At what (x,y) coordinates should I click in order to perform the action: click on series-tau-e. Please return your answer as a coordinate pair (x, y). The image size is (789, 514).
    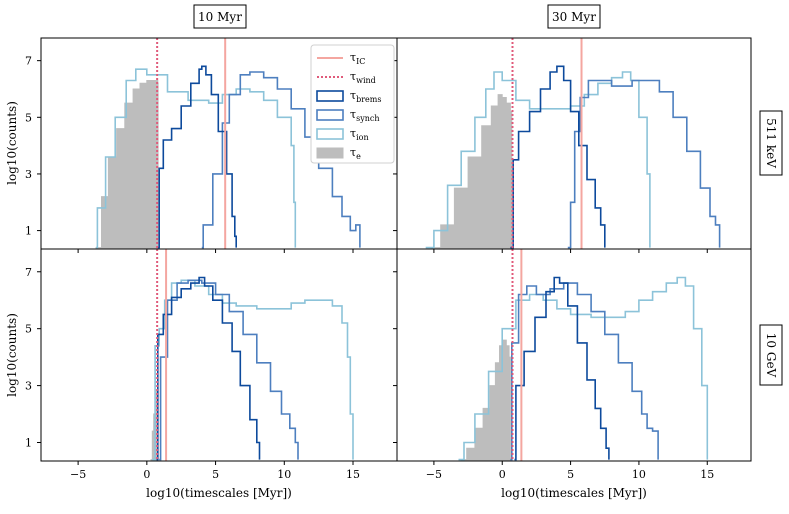
    Looking at the image, I should click on (471, 171).